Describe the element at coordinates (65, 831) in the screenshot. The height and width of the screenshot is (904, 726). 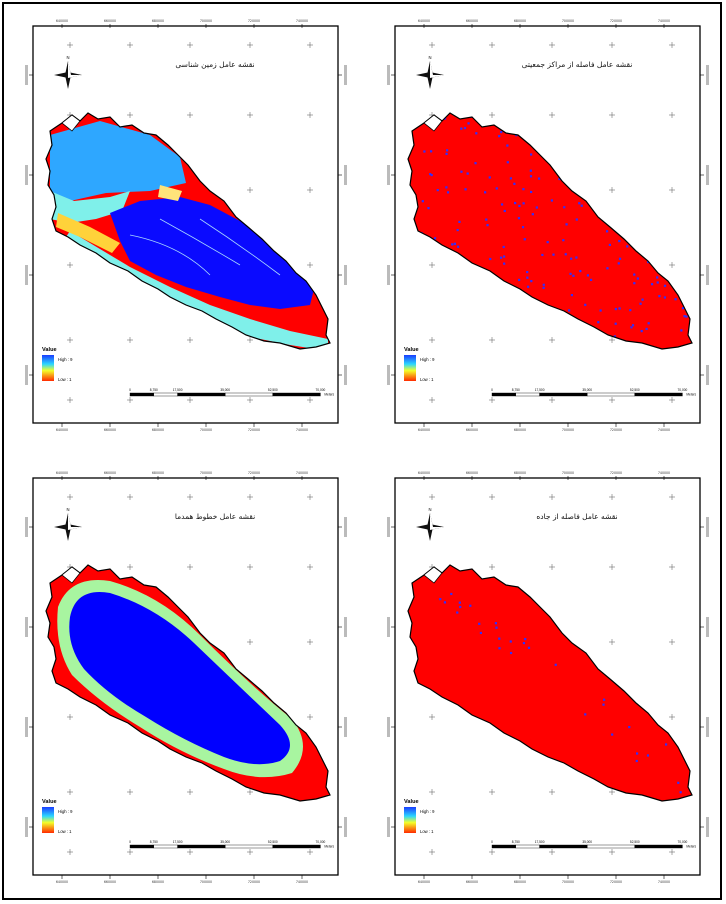
I see `legend-low: Low : 1` at that location.